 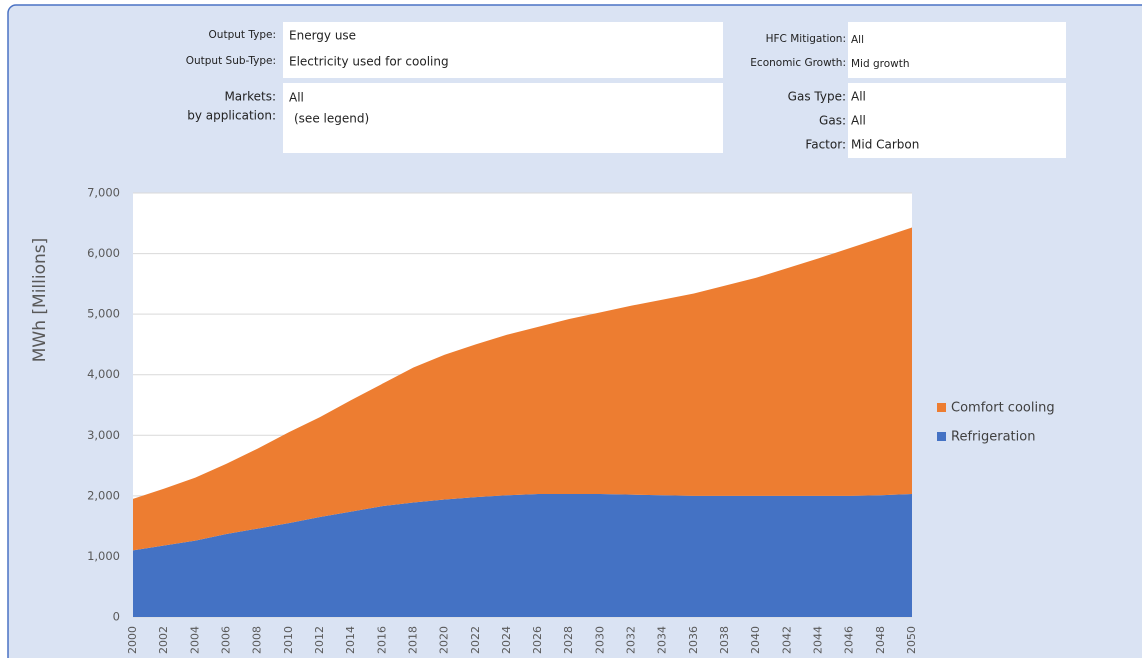 I want to click on x-tick-label: 2036, so click(x=693, y=640).